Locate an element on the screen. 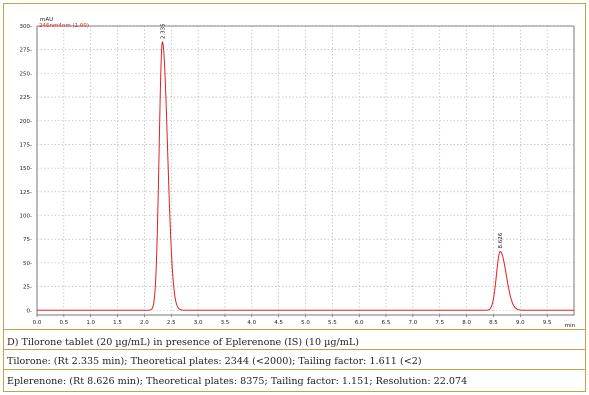 The height and width of the screenshot is (395, 589). y-tick-label: 175- is located at coordinates (26, 145).